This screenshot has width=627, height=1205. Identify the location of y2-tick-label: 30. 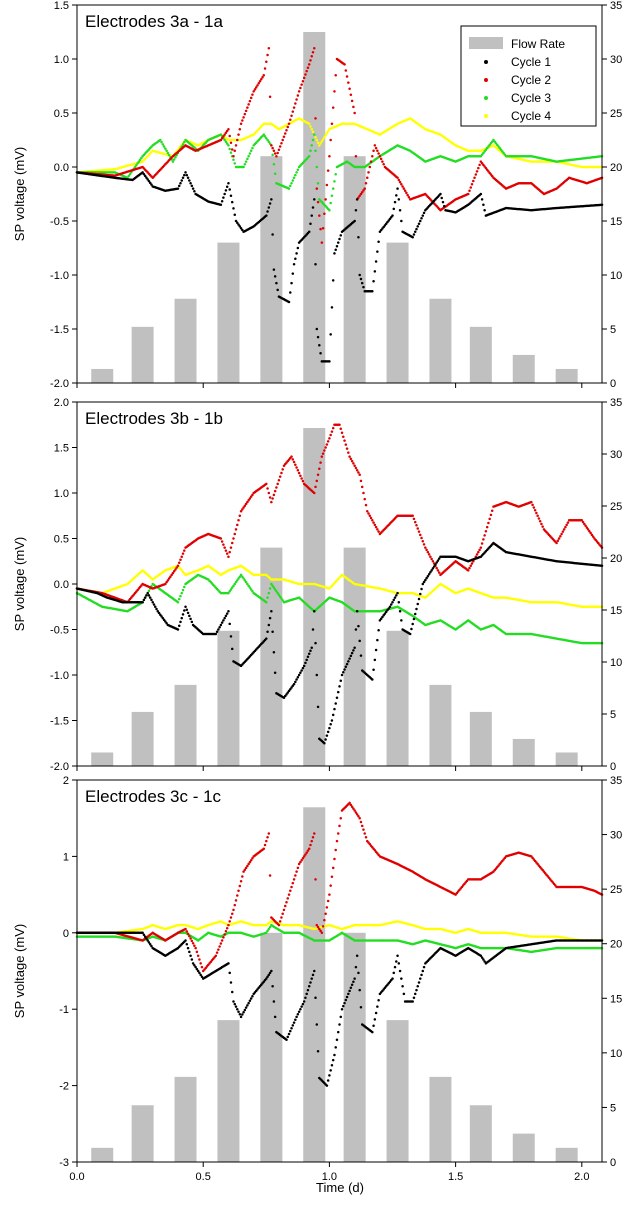
(616, 60).